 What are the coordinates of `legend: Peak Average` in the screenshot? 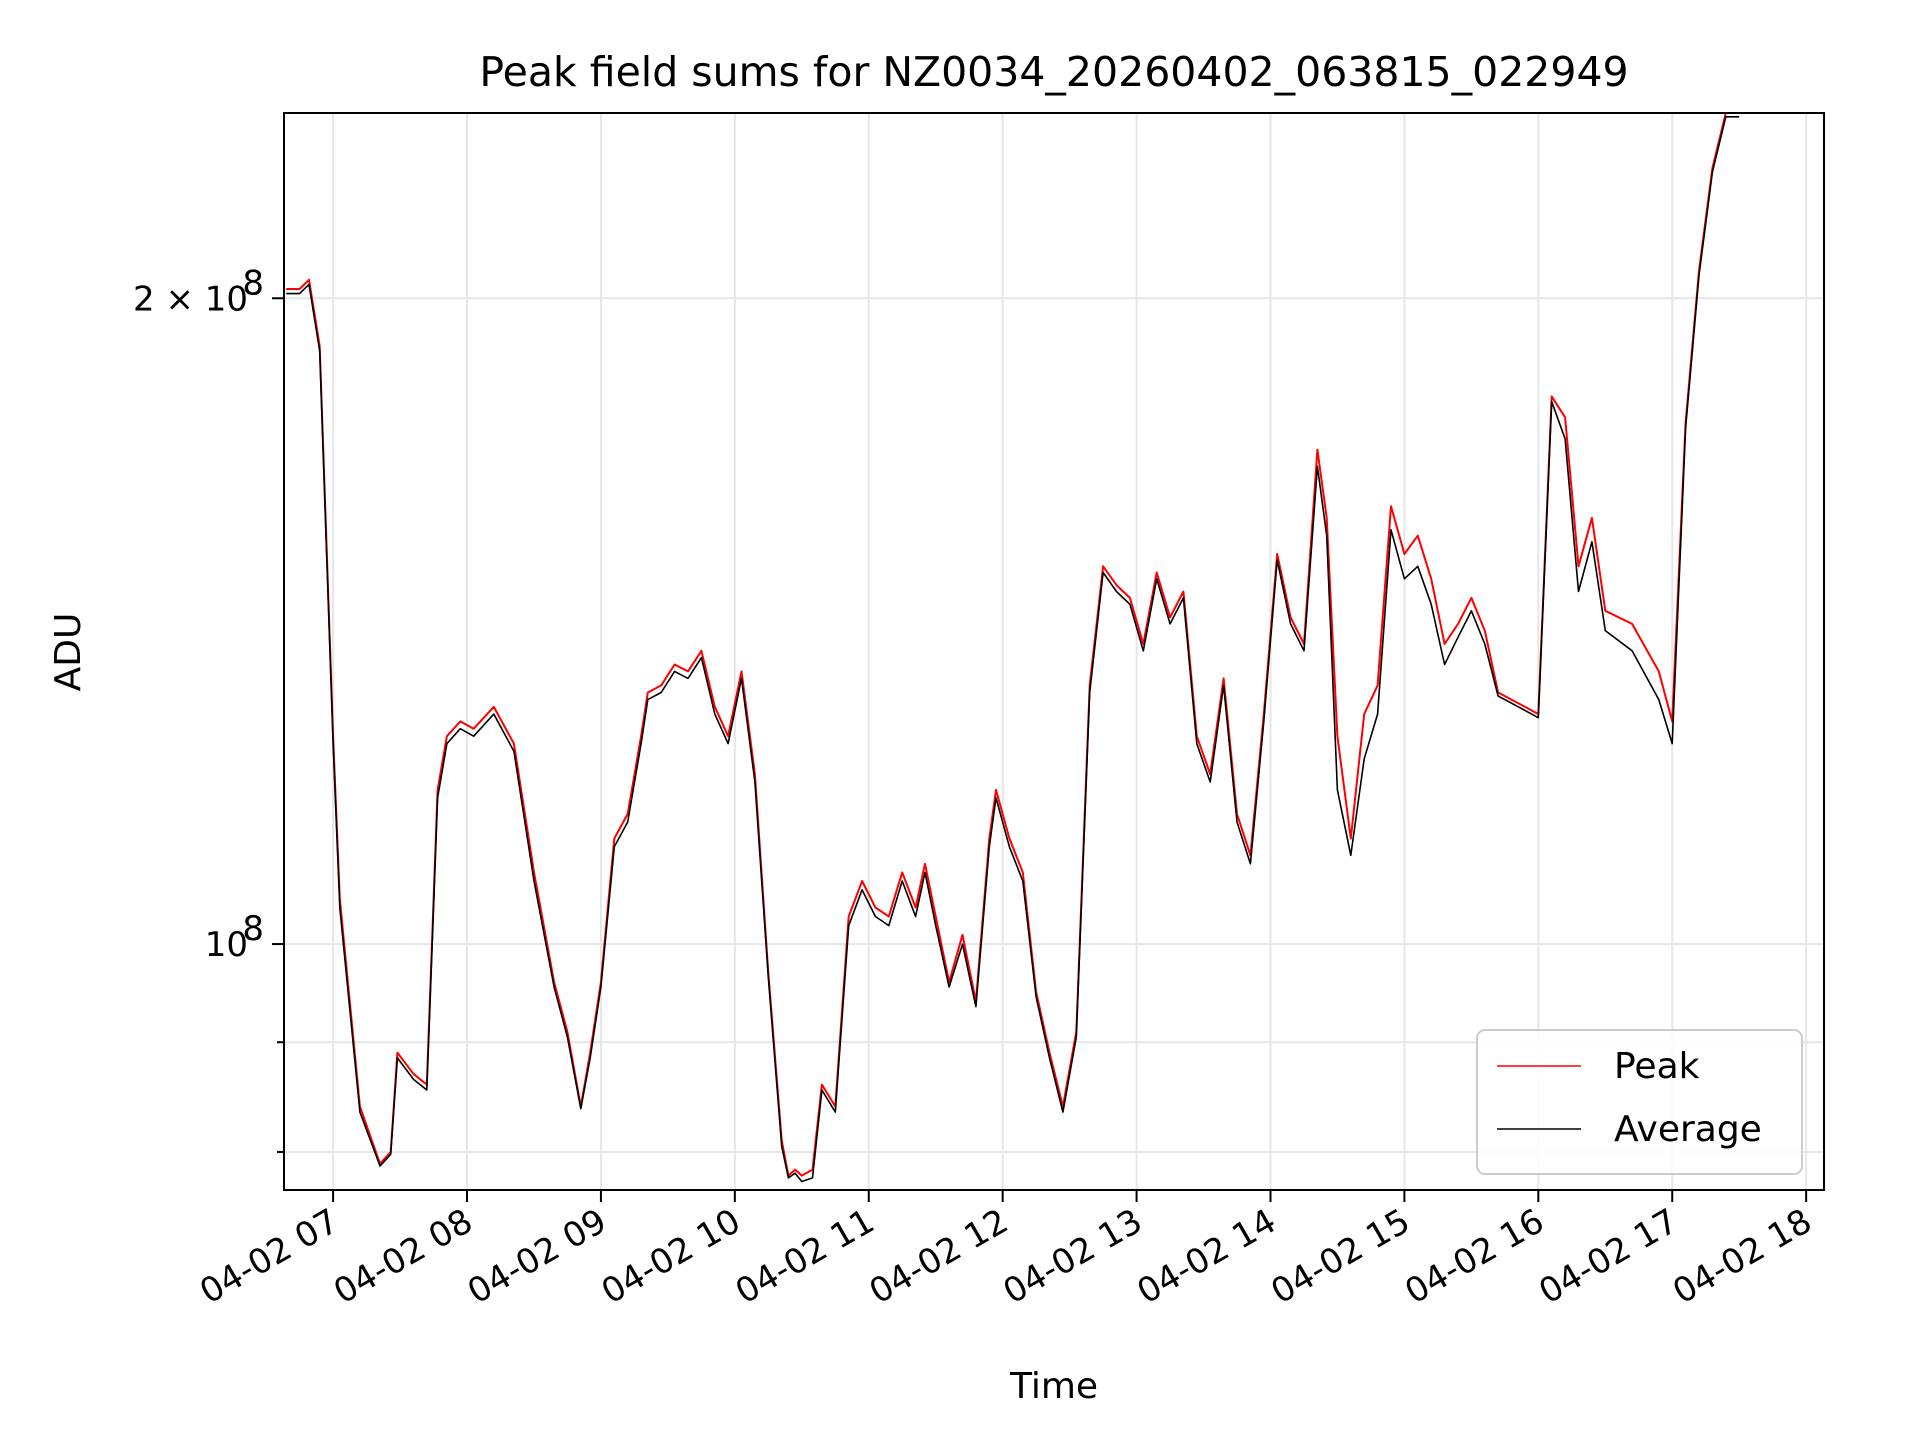 It's located at (1639, 1102).